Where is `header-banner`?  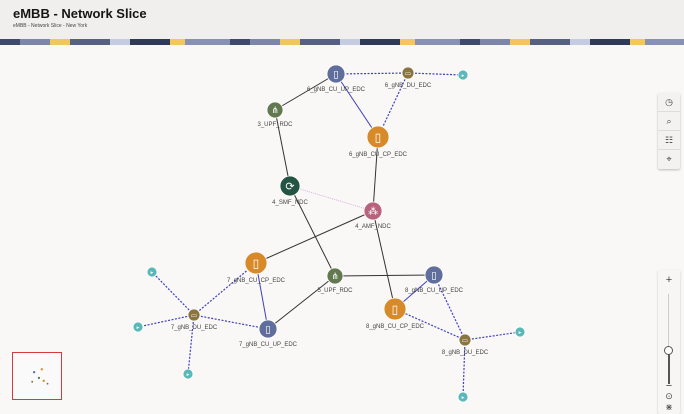
header-banner is located at coordinates (342, 42).